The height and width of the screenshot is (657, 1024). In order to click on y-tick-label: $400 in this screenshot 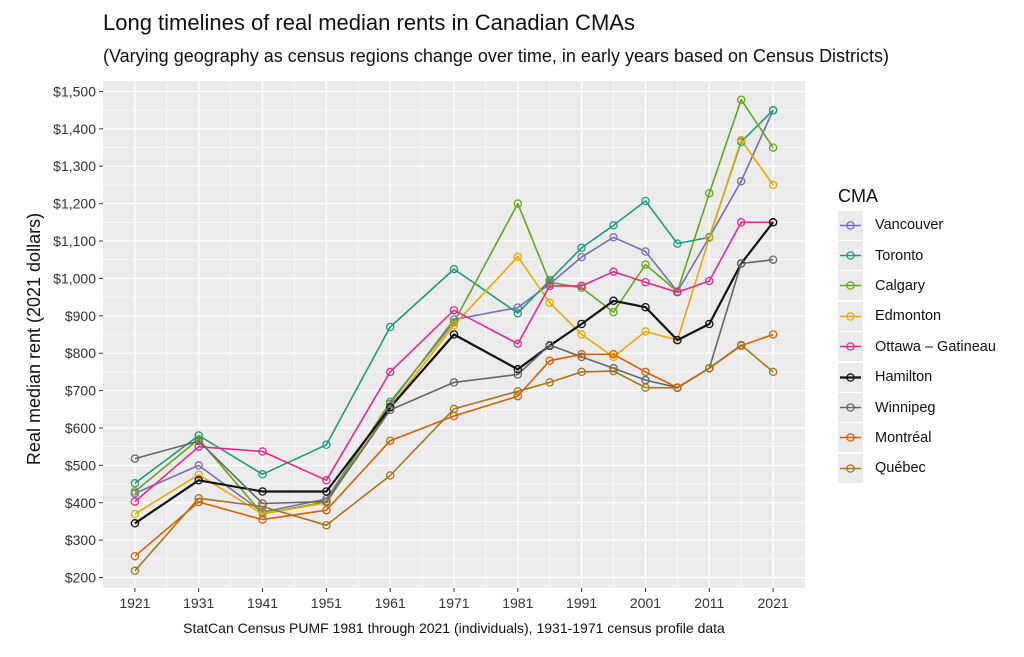, I will do `click(80, 503)`.